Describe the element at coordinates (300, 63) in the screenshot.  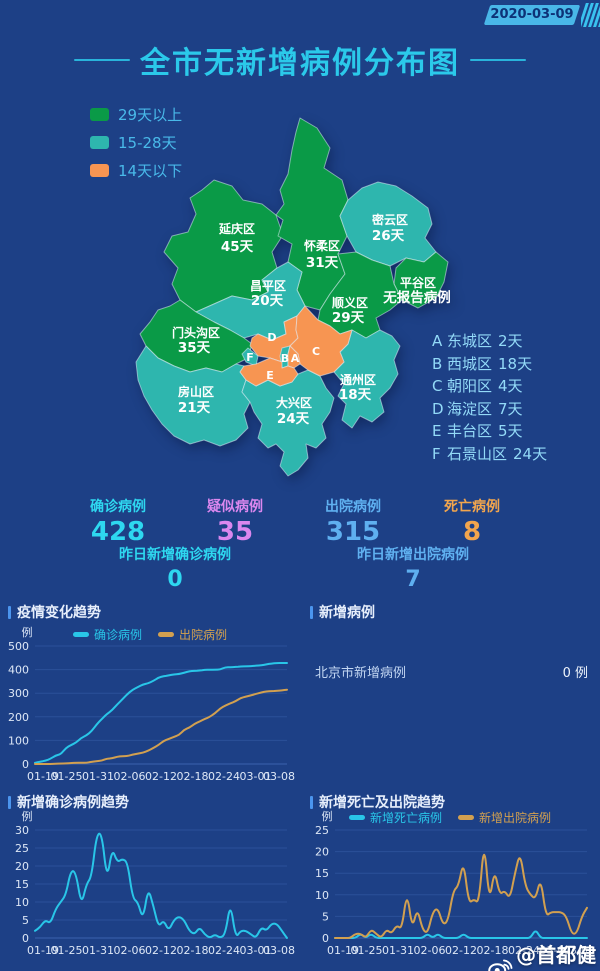
I see `page-title: 全市无新增病例分布图` at that location.